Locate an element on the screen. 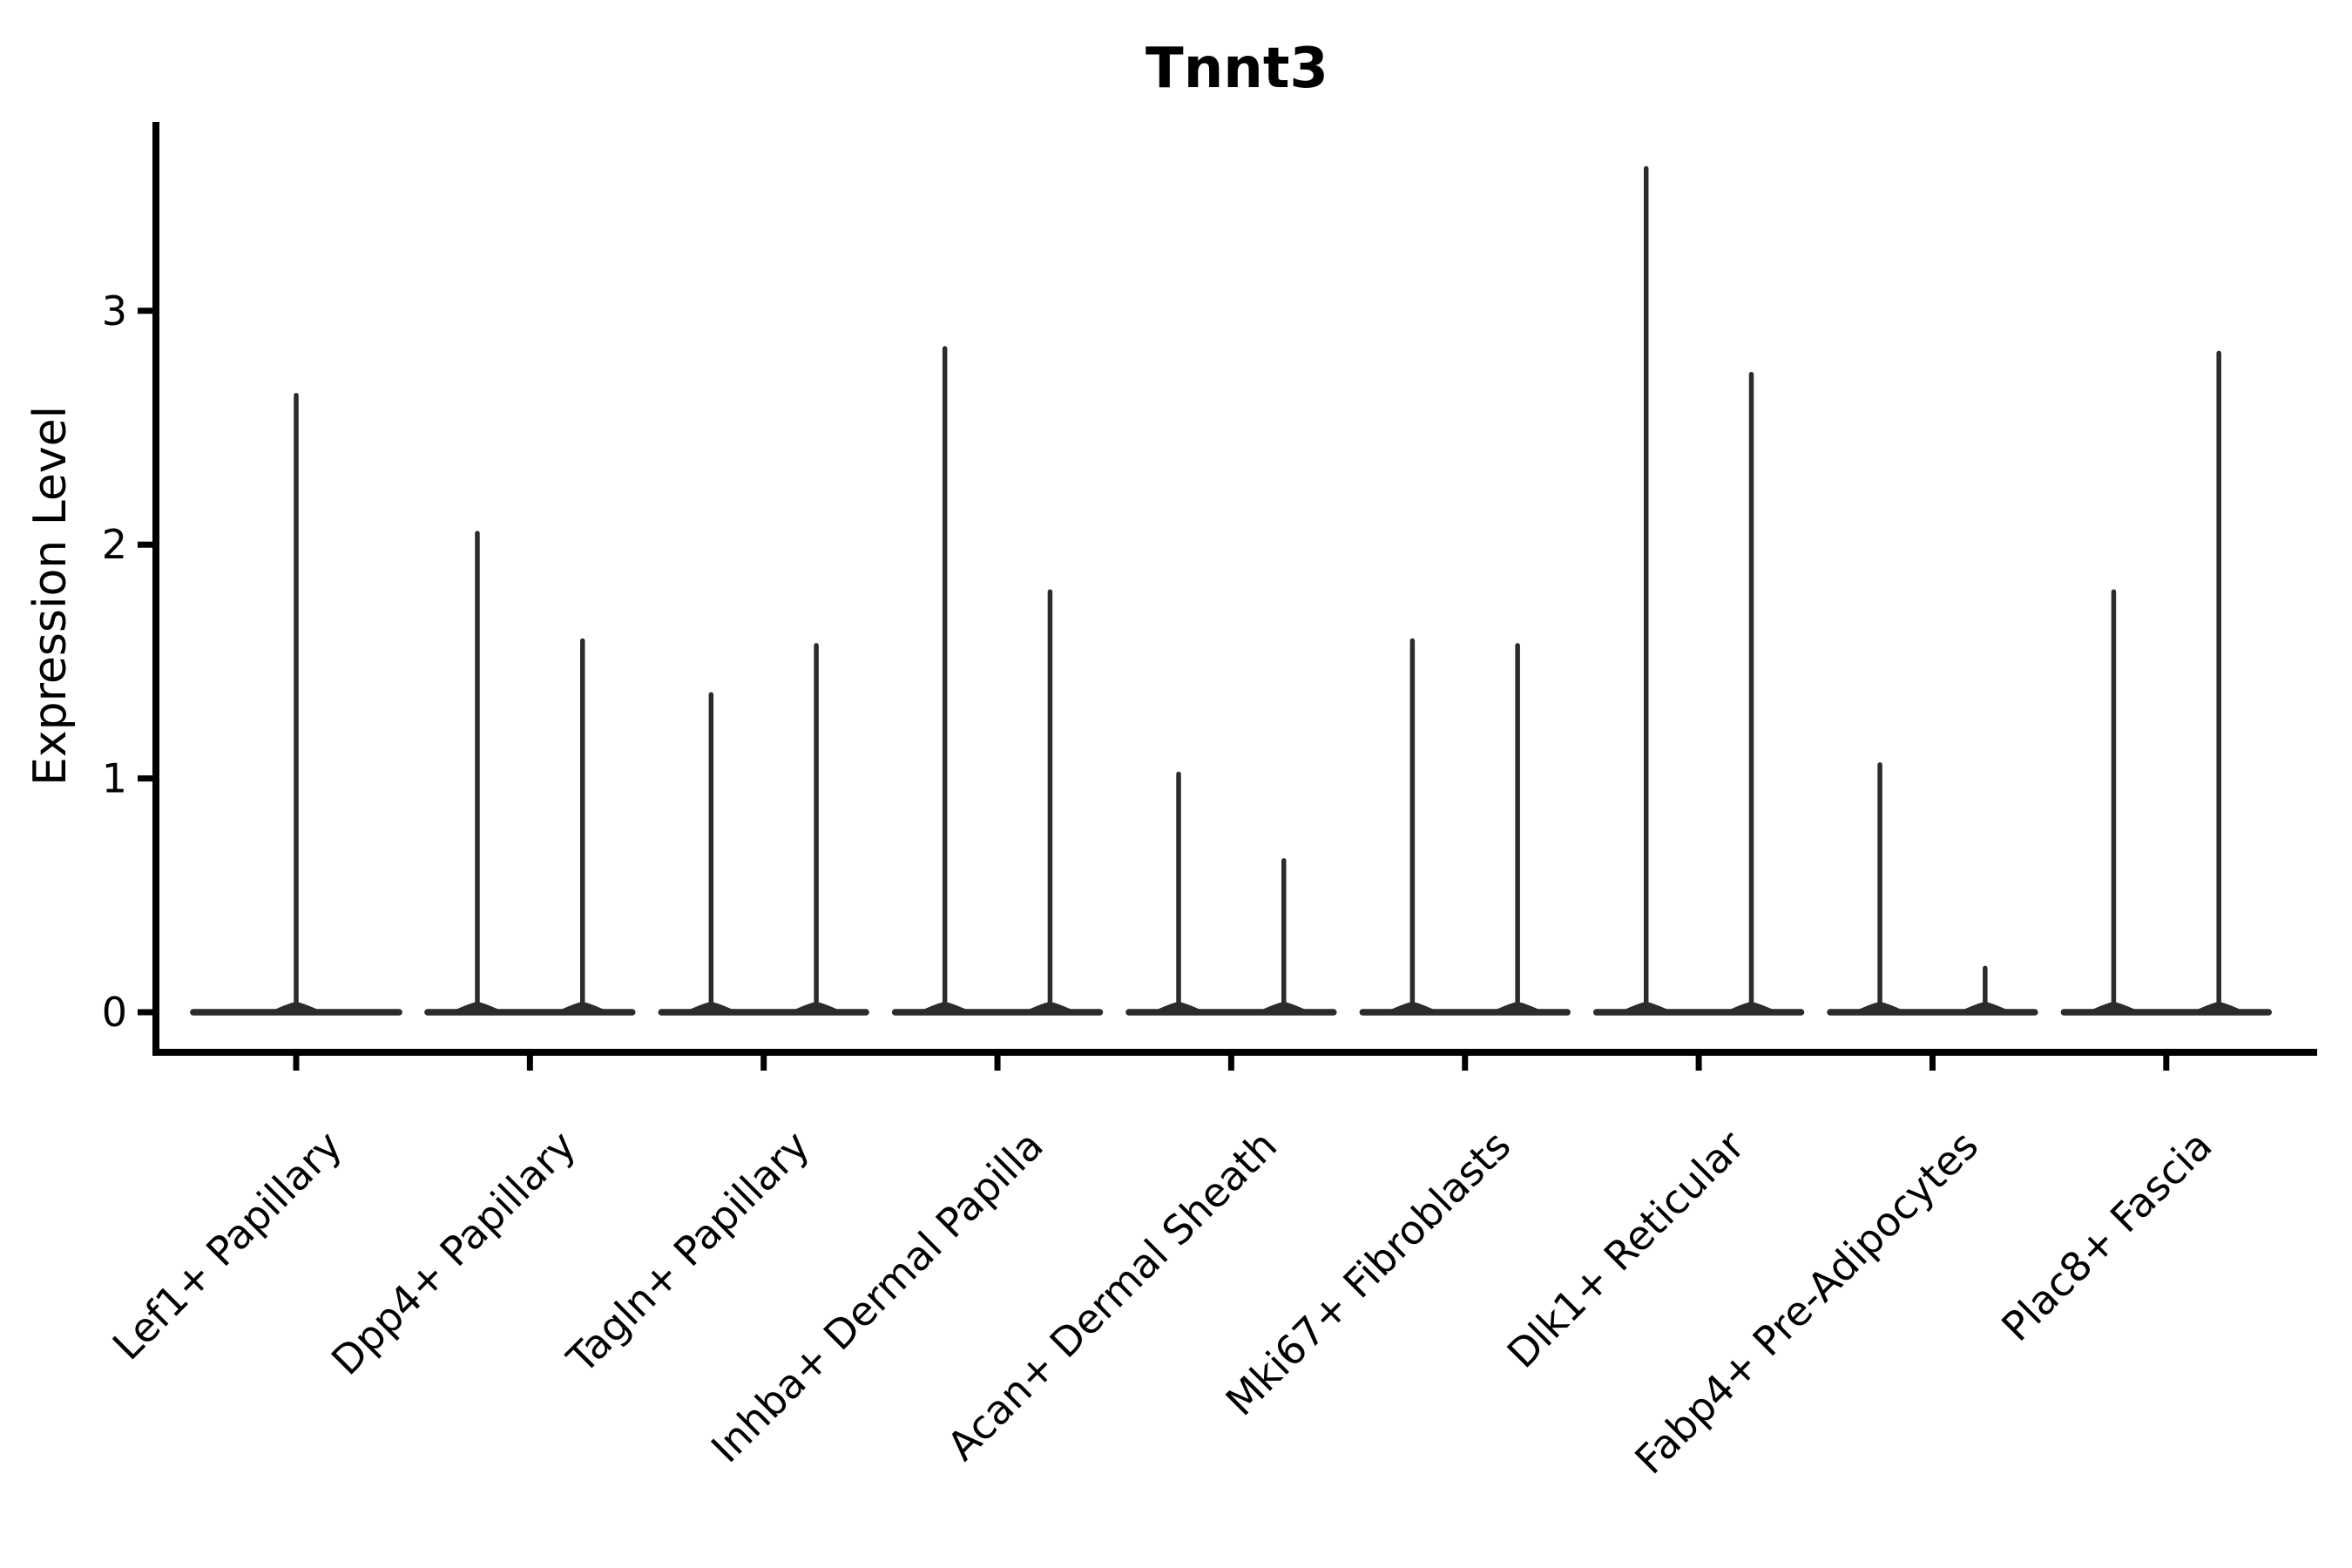 This screenshot has height=1568, width=2352. chart-title: Tnnt3 is located at coordinates (1237, 69).